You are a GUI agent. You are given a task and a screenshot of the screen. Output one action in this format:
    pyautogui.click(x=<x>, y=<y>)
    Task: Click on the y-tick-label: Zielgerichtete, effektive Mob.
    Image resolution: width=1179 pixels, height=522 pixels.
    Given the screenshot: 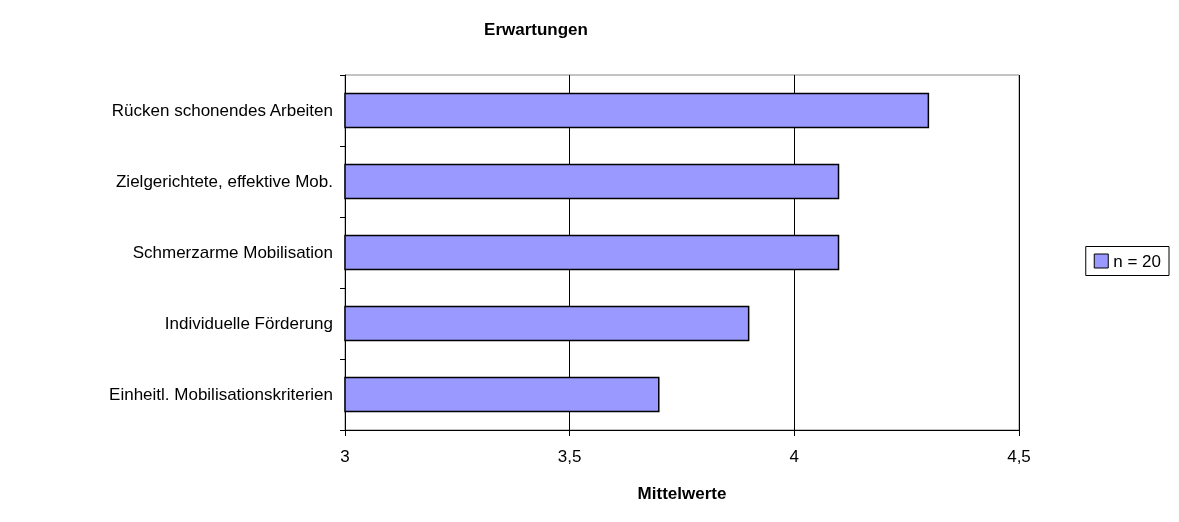 What is the action you would take?
    pyautogui.click(x=224, y=181)
    